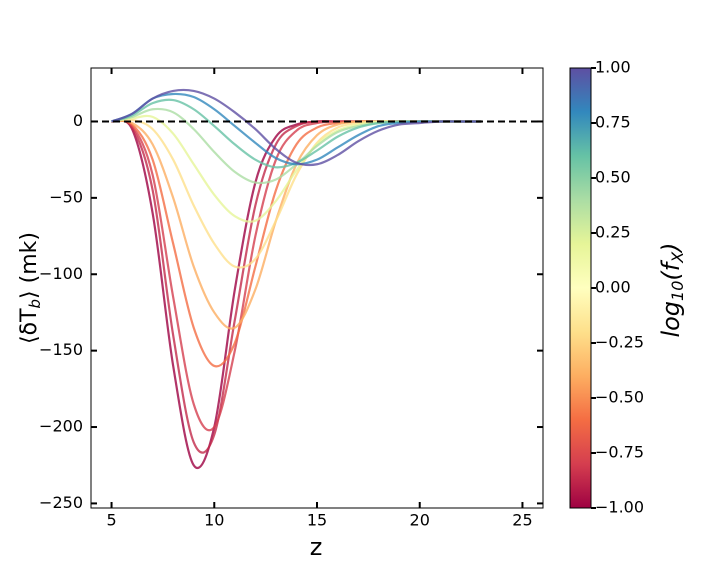 The image size is (728, 576). Describe the element at coordinates (613, 122) in the screenshot. I see `colorbar-tick-label: 0.75` at that location.